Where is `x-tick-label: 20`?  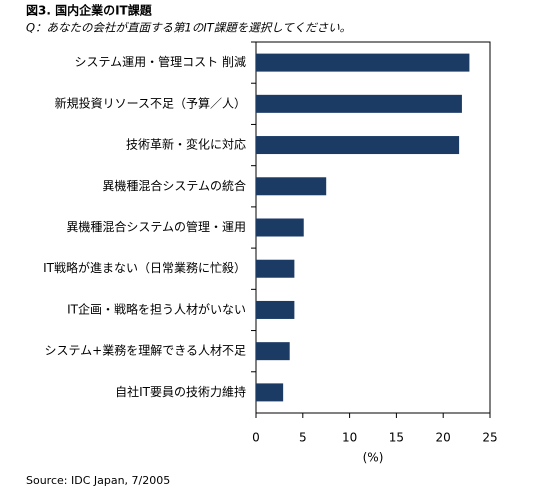
x-tick-label: 20 is located at coordinates (443, 438).